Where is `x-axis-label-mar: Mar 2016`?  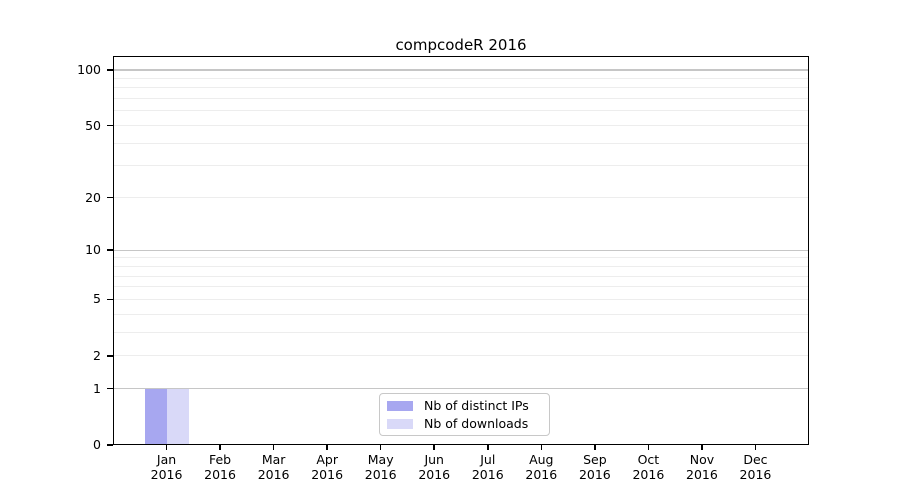
x-axis-label-mar: Mar 2016 is located at coordinates (274, 467).